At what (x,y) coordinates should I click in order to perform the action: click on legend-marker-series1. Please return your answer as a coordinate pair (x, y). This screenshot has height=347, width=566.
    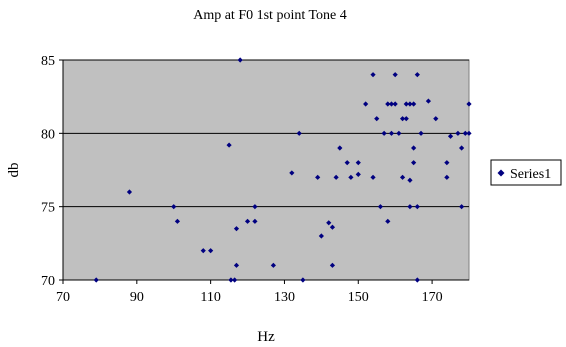
    Looking at the image, I should click on (501, 173).